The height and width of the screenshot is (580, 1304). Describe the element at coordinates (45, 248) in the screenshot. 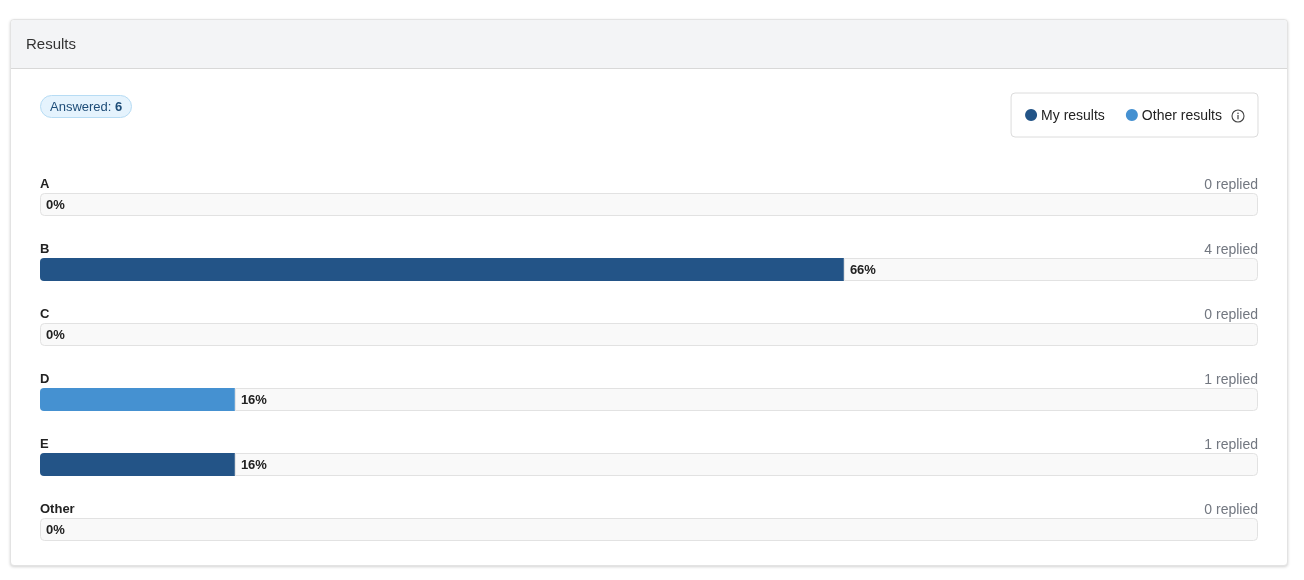

I see `y-tick-label: B` at that location.